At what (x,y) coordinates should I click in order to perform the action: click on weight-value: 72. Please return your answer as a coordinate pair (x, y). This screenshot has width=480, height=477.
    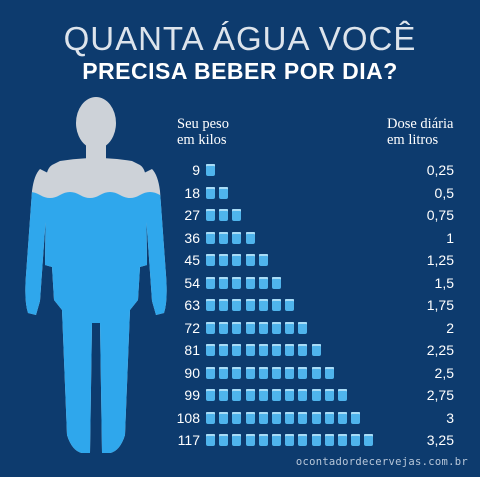
    Looking at the image, I should click on (192, 327).